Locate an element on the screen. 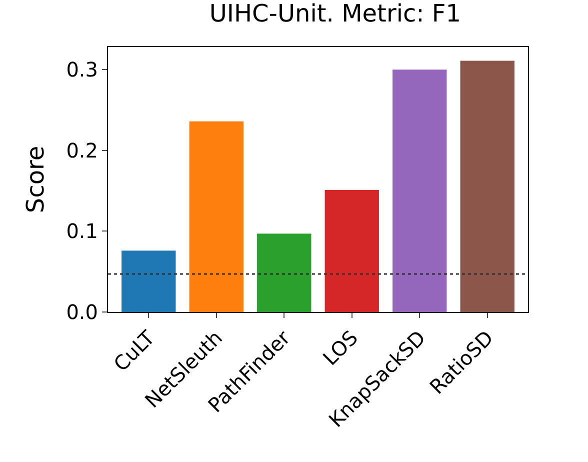 The height and width of the screenshot is (462, 588). y-tick-label: 0.1 is located at coordinates (82, 231).